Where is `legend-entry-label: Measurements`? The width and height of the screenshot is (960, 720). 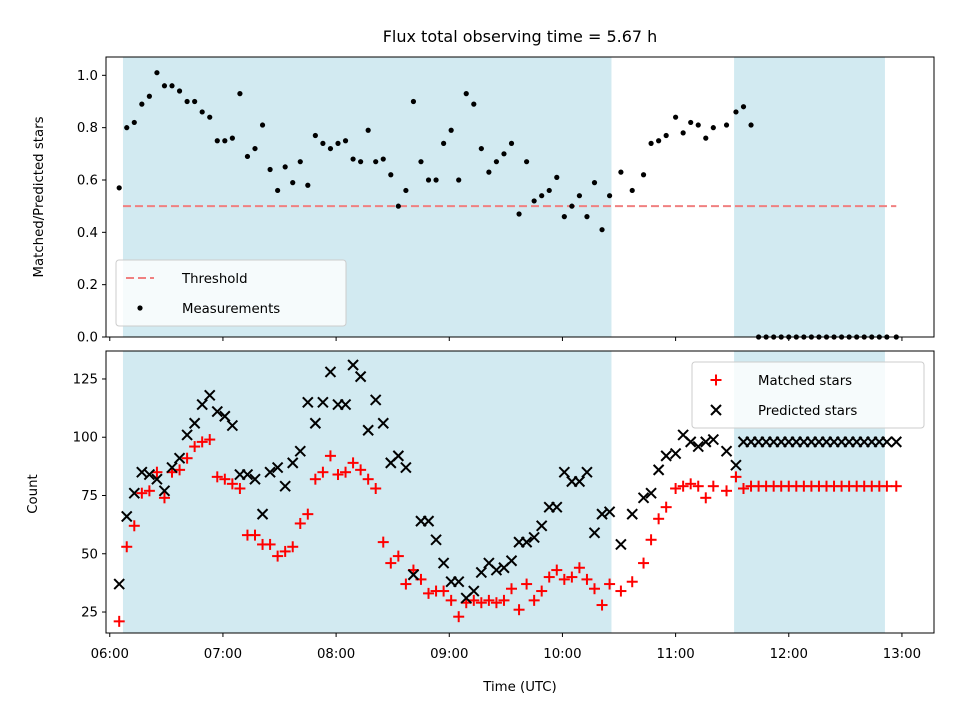 legend-entry-label: Measurements is located at coordinates (231, 309).